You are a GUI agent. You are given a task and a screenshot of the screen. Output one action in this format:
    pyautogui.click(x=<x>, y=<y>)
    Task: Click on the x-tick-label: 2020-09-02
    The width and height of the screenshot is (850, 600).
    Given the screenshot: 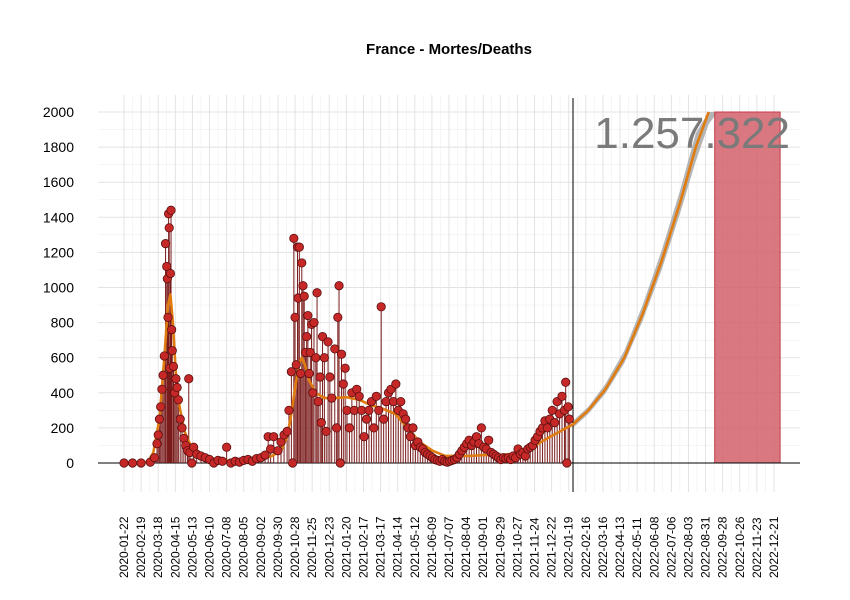 What is the action you would take?
    pyautogui.click(x=261, y=547)
    